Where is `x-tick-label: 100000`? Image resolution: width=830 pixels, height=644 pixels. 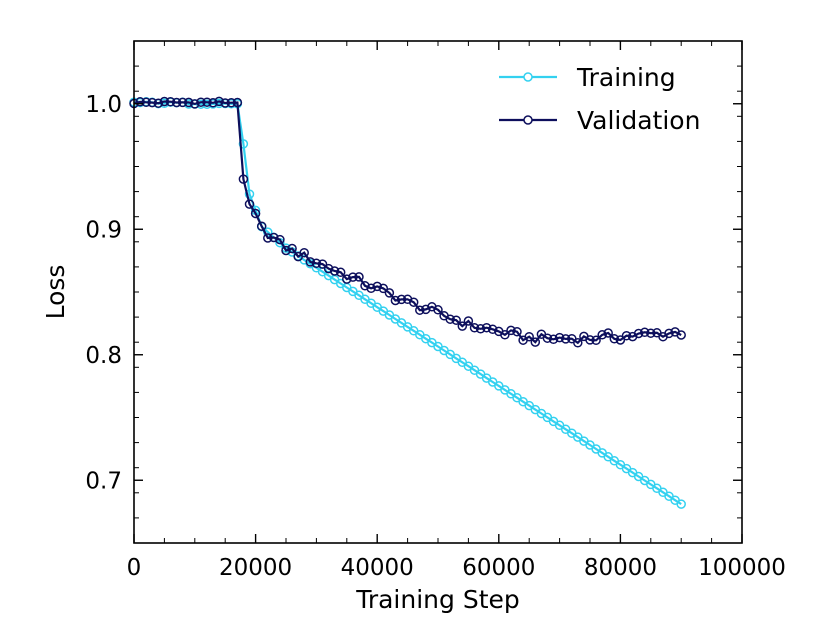 x-tick-label: 100000 is located at coordinates (742, 568).